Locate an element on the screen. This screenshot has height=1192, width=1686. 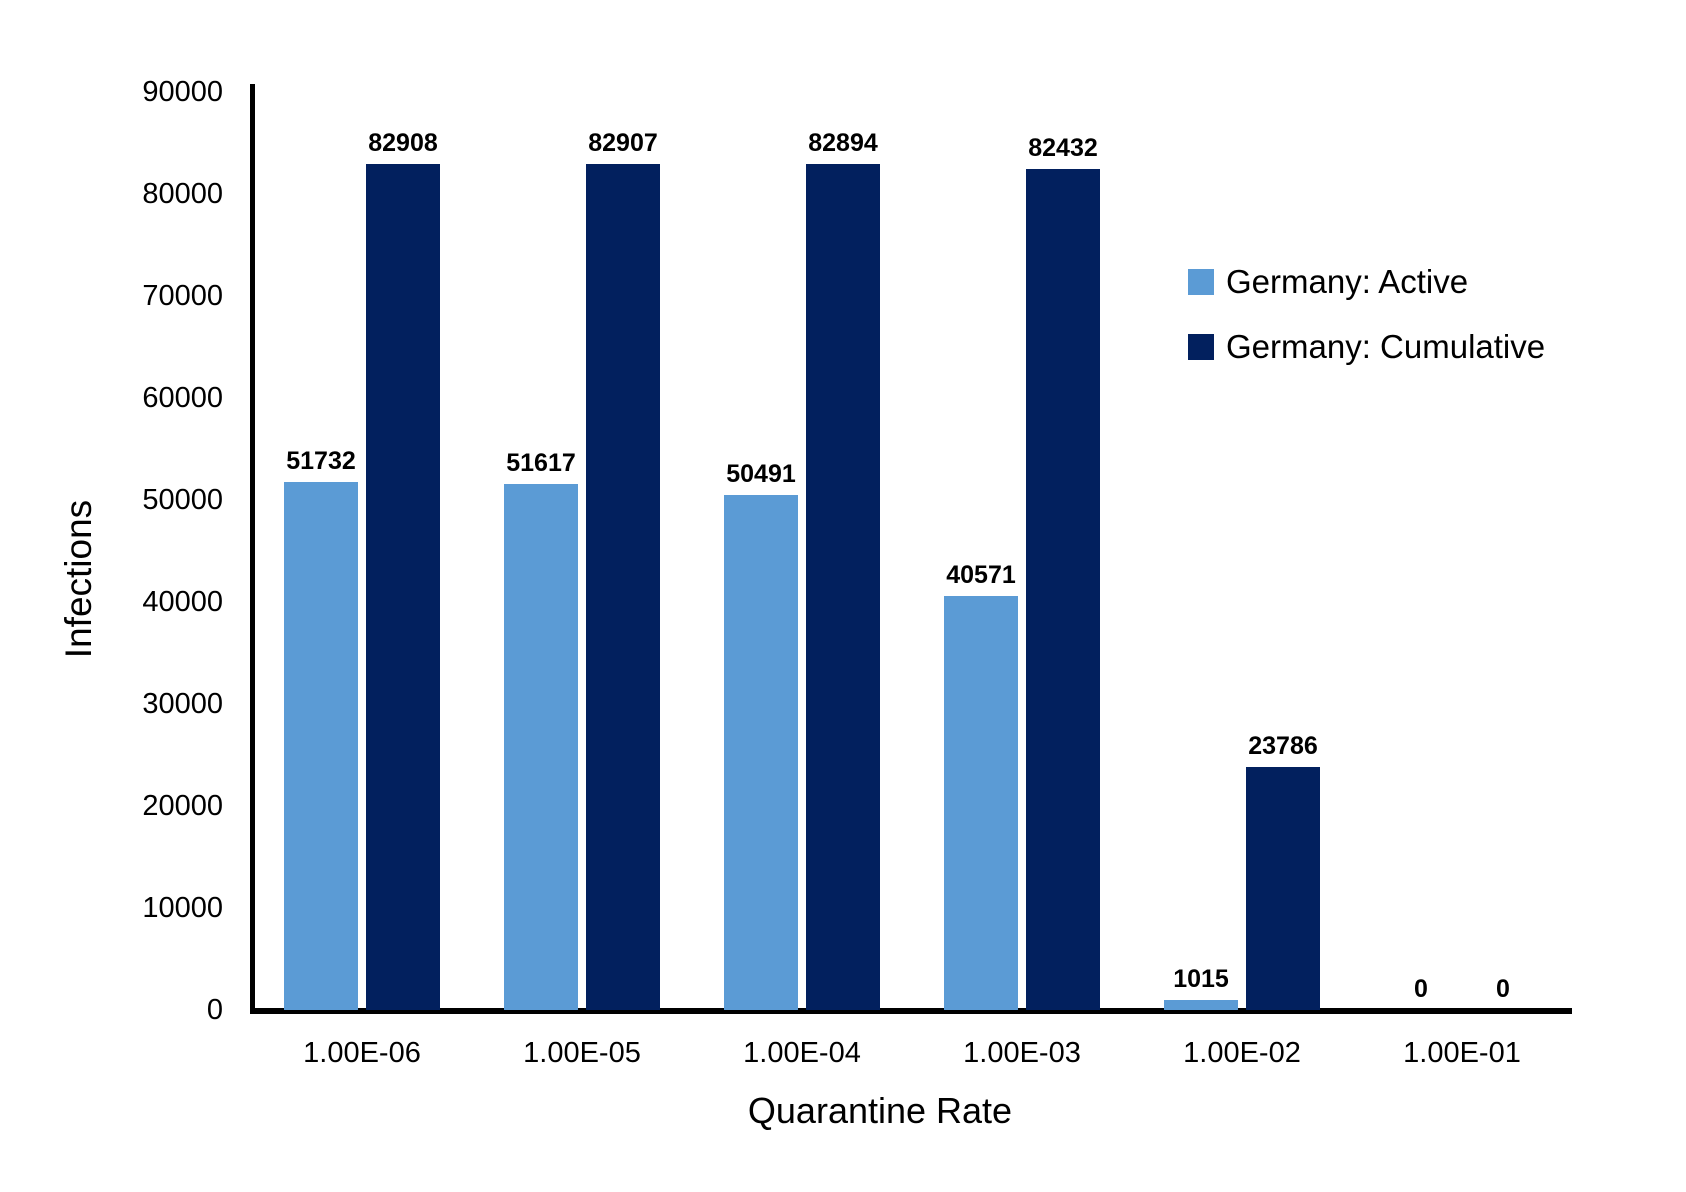
y-tick-label-70000: 70000 is located at coordinates (182, 296).